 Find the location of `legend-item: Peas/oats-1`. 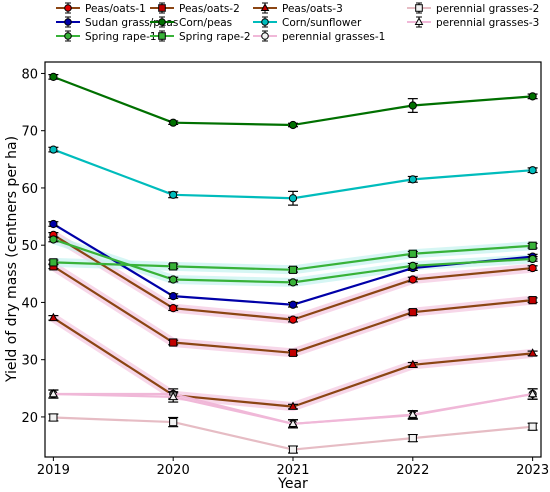

legend-item: Peas/oats-1 is located at coordinates (101, 8).